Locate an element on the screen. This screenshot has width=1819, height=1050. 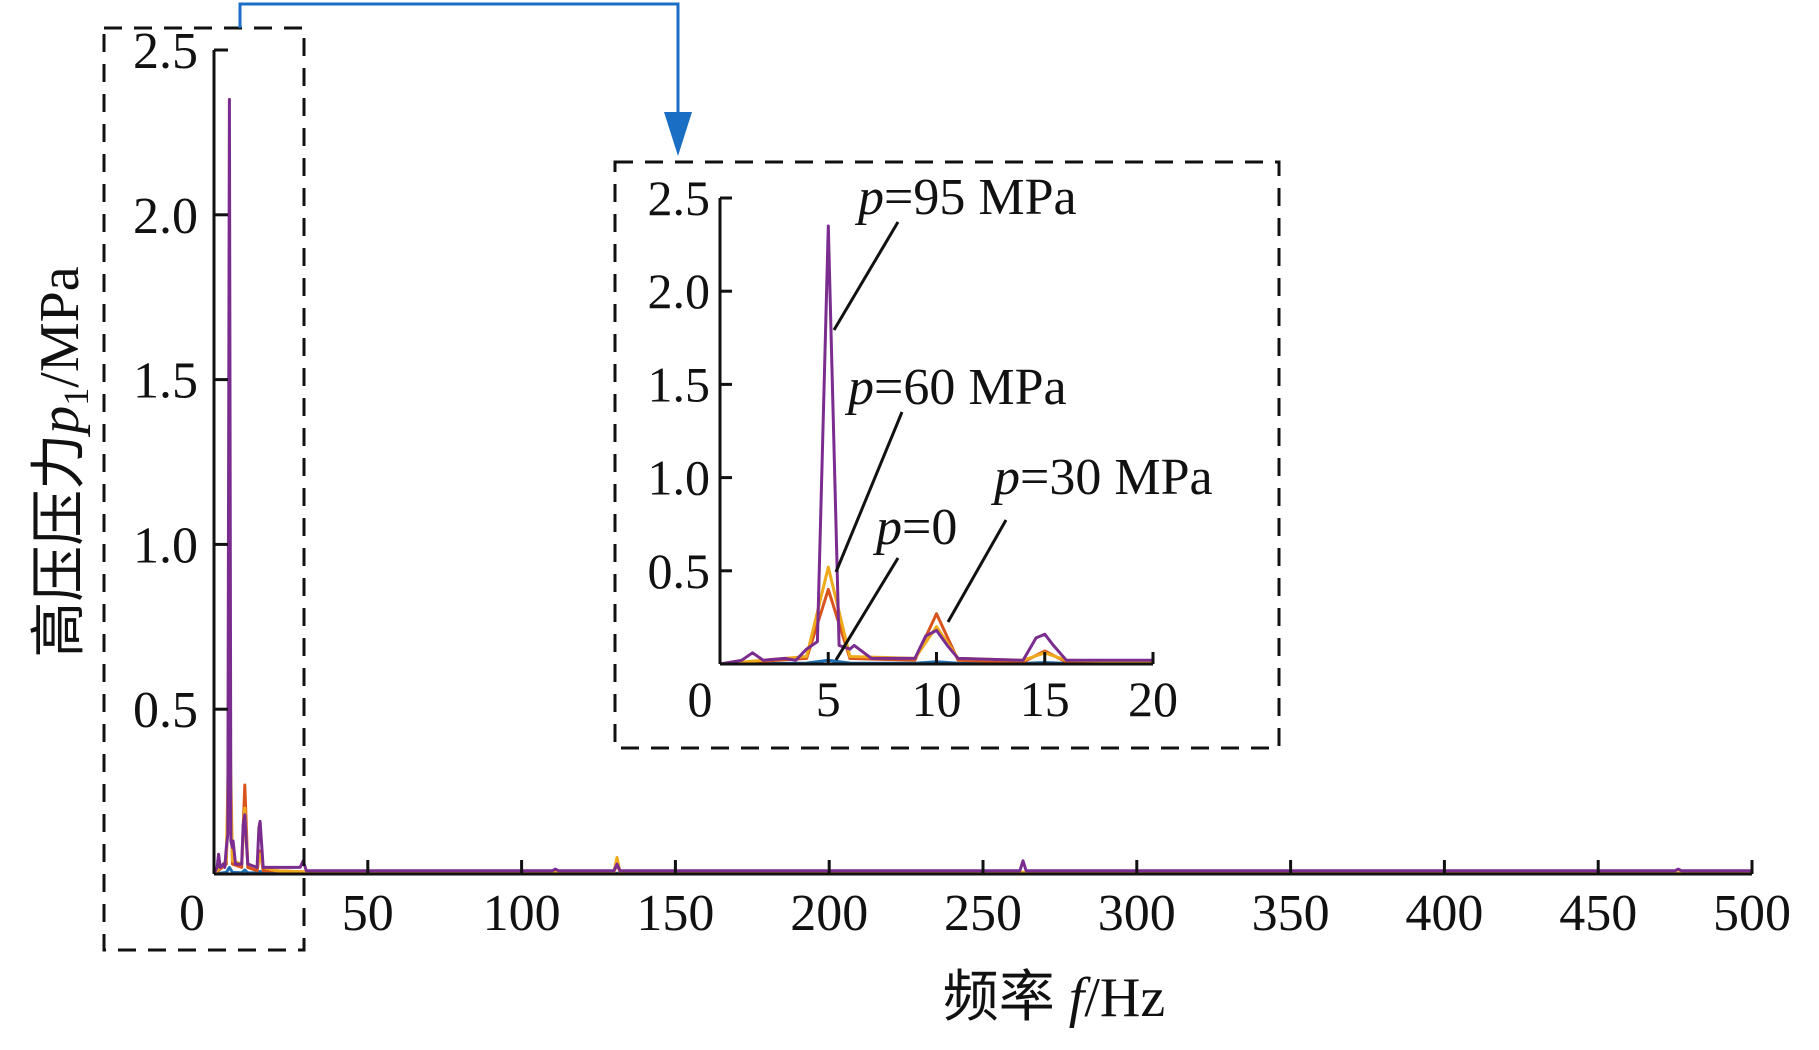
inset-y-tick-label: 0.5 is located at coordinates (679, 571).